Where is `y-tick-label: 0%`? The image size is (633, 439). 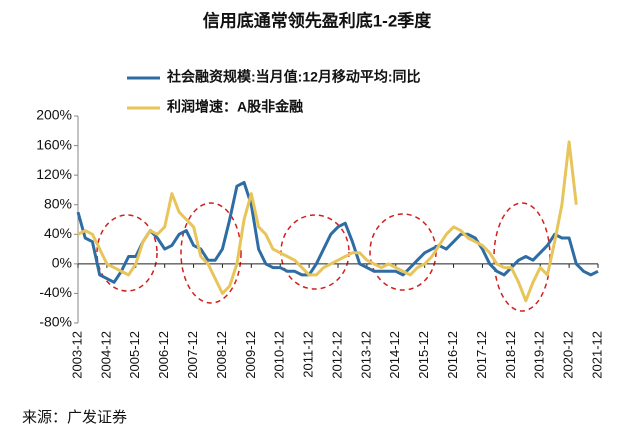
y-tick-label: 0% is located at coordinates (62, 263).